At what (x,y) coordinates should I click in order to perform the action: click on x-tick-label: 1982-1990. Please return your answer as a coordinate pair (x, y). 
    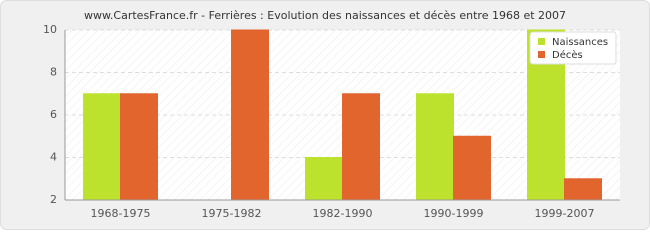
    Looking at the image, I should click on (343, 213).